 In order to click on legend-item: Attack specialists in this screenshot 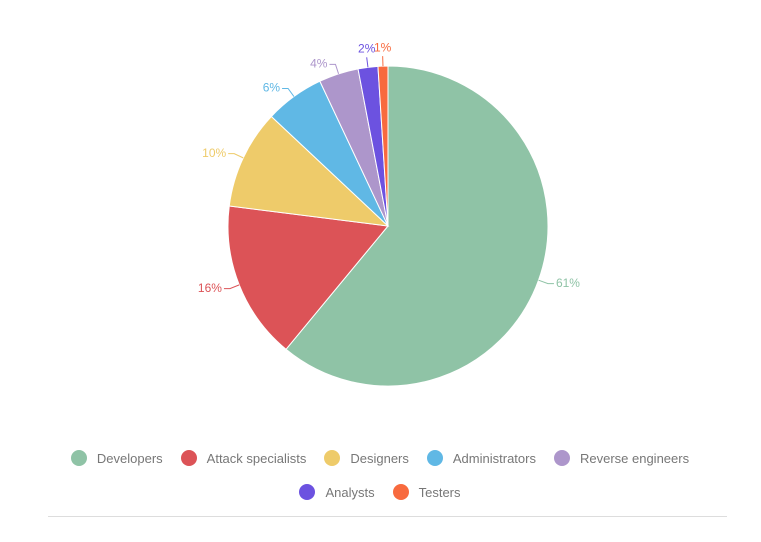, I will do `click(243, 458)`.